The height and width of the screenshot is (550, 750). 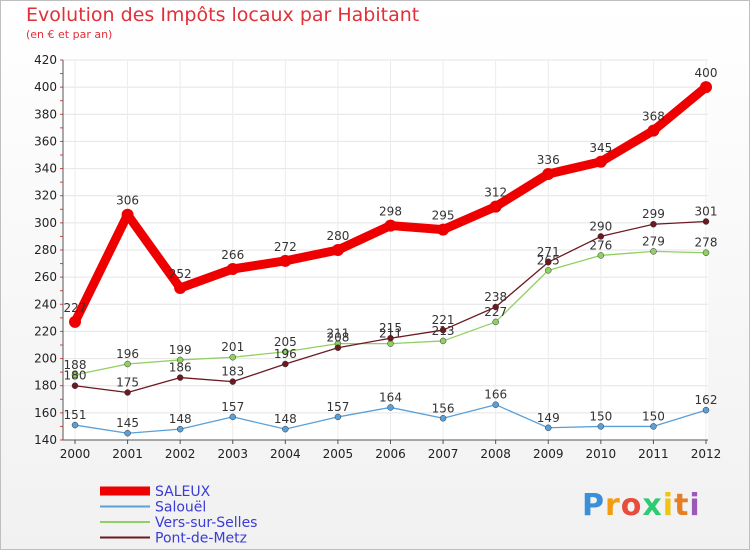 What do you see at coordinates (548, 252) in the screenshot?
I see `data-label: 271` at bounding box center [548, 252].